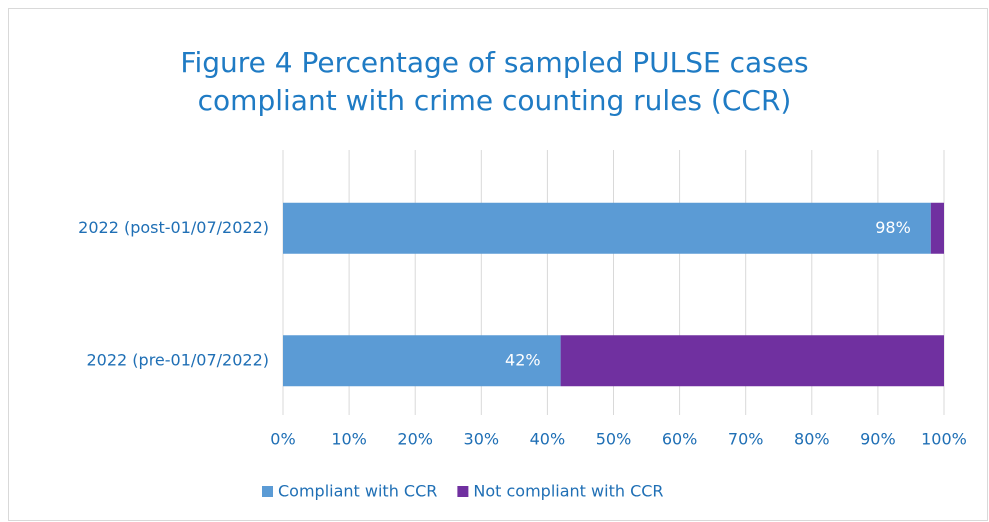  I want to click on x-tick-label: 100%, so click(944, 439).